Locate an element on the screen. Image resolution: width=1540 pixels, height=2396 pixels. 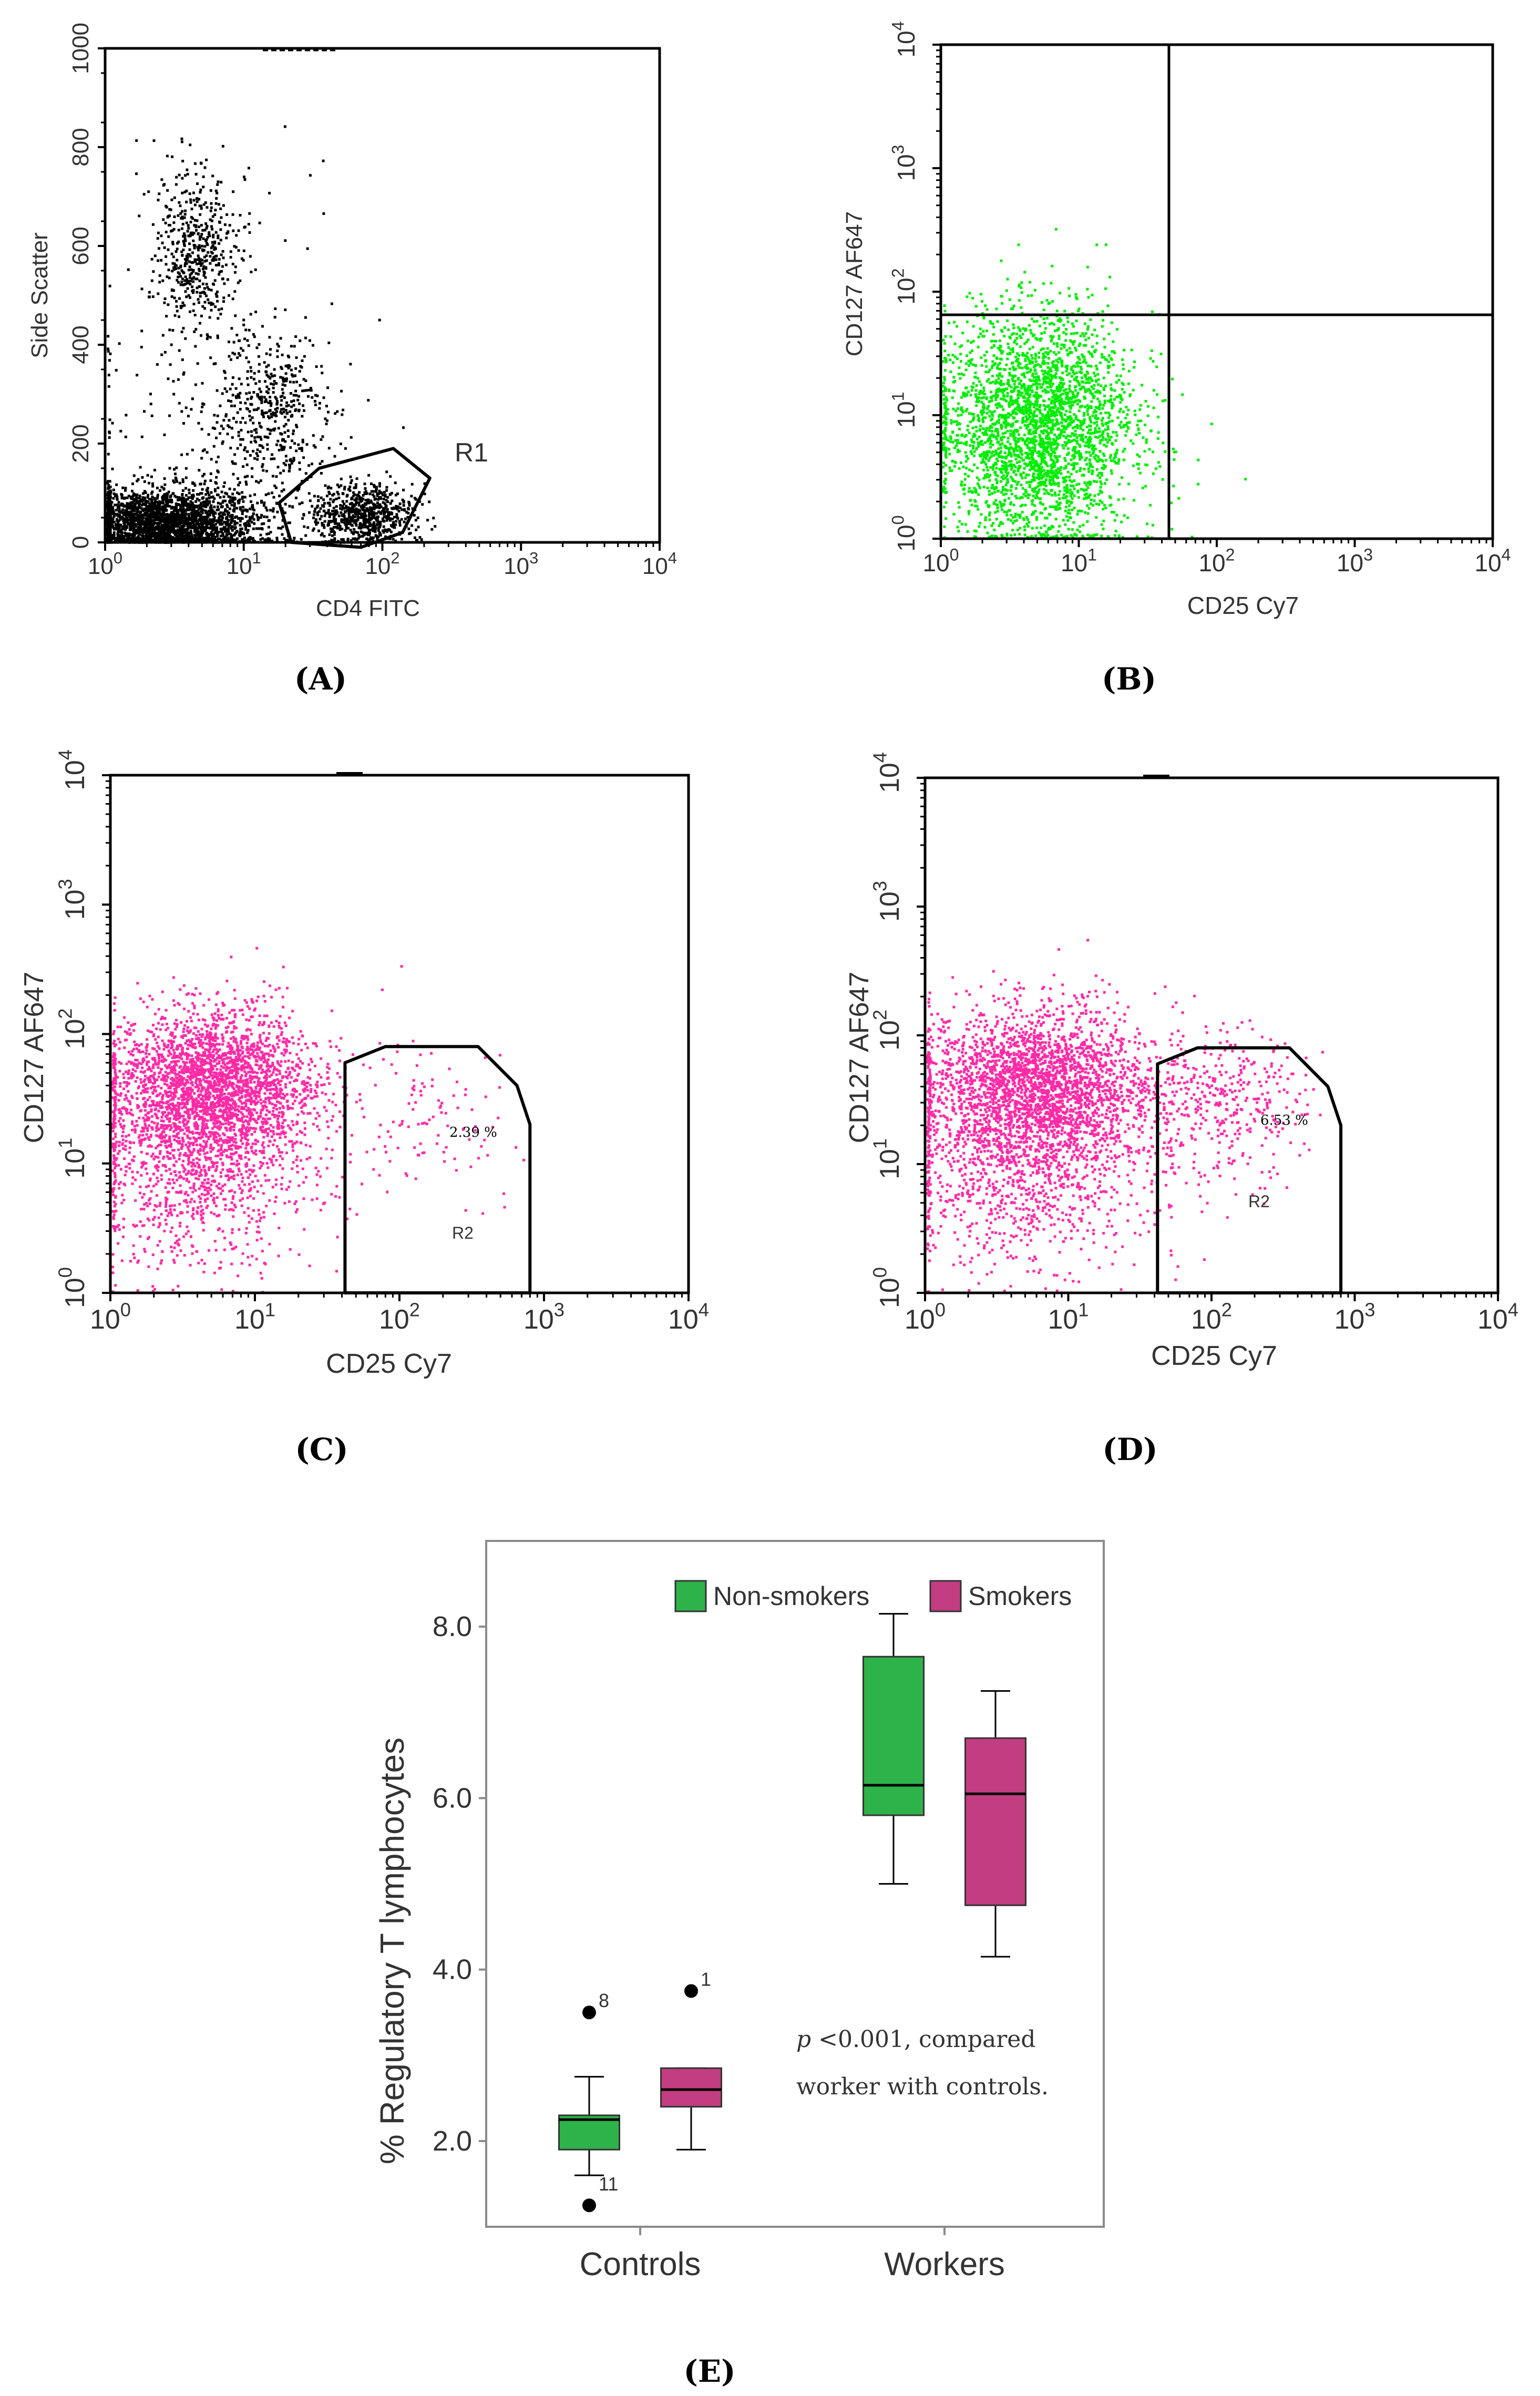
panel-e-legend: Non-smokers Smokers is located at coordinates (873, 1596).